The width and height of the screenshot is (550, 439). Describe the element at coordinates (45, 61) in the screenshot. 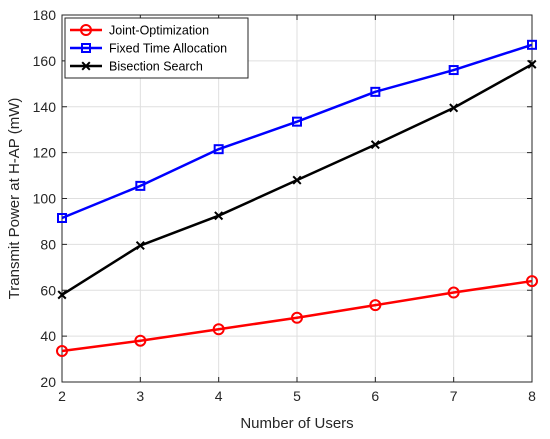

I see `y-tick-label: 160` at that location.